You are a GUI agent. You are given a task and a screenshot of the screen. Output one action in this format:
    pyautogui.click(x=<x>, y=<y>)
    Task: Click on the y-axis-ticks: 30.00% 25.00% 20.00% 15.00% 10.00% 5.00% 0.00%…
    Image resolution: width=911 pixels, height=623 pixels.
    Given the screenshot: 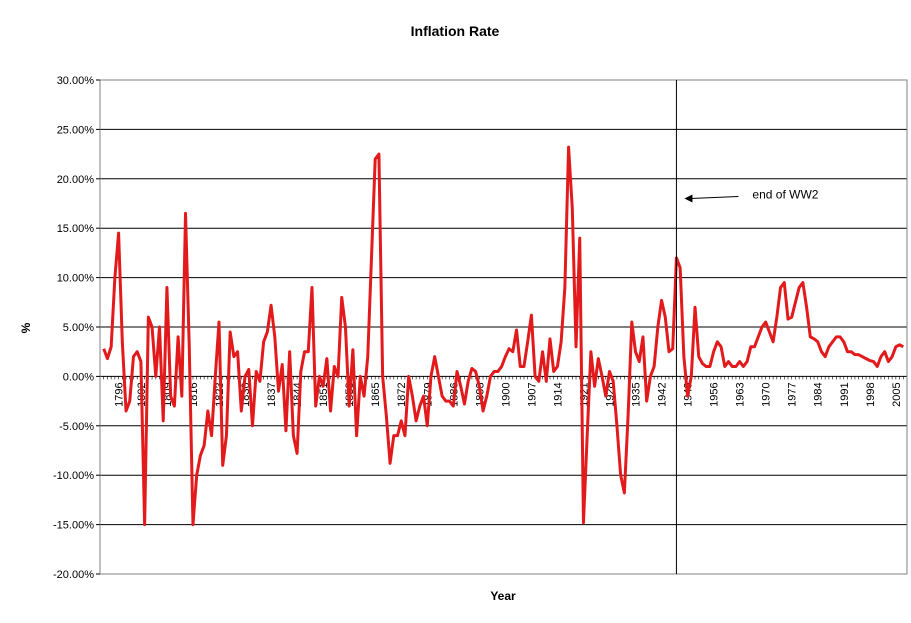 What is the action you would take?
    pyautogui.click(x=76, y=328)
    